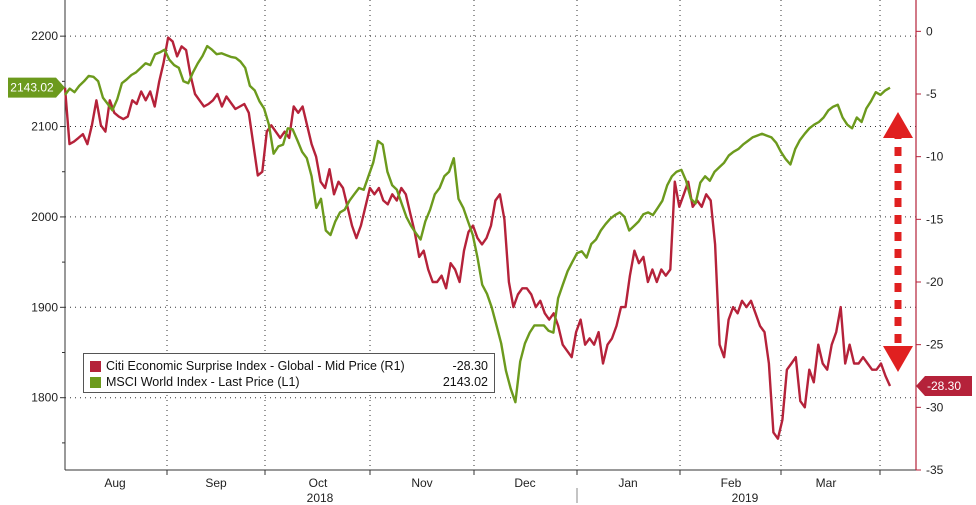  Describe the element at coordinates (465, 382) in the screenshot. I see `legend-value-msci: 2143.02` at that location.